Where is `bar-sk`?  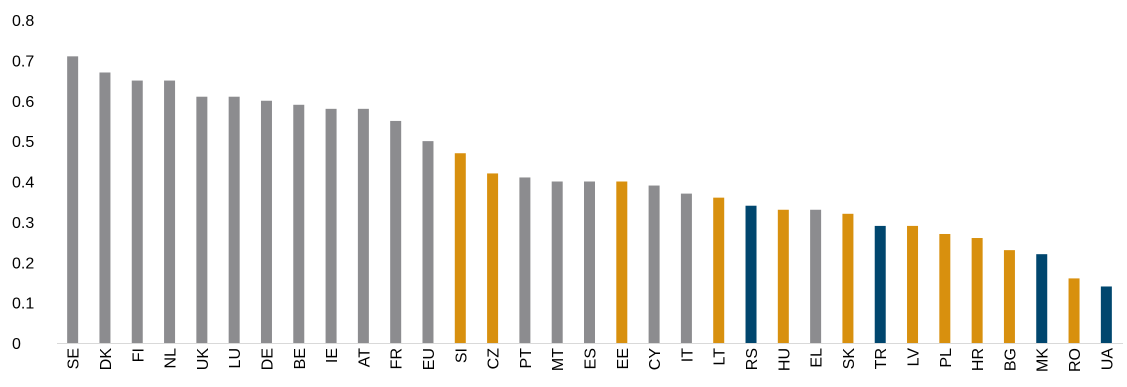
bar-sk is located at coordinates (848, 278).